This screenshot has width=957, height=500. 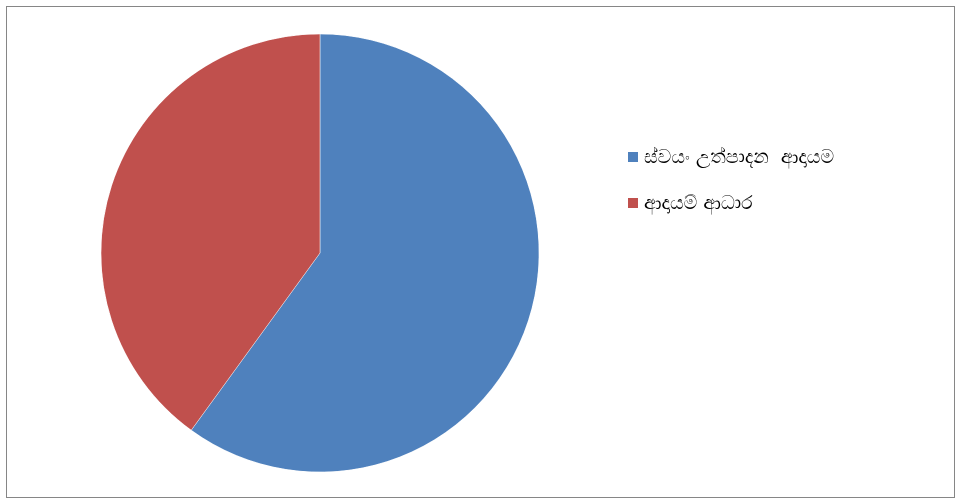 What do you see at coordinates (698, 203) in the screenshot?
I see `legend-label: ආදායම් ආධාර` at bounding box center [698, 203].